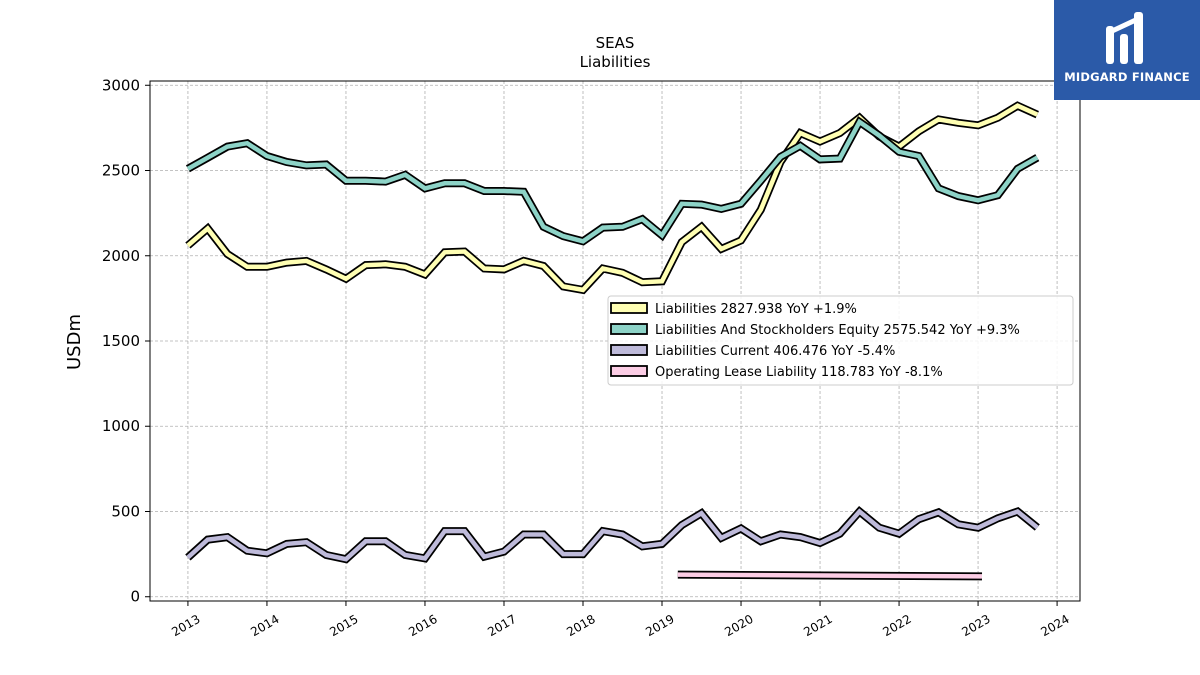  Describe the element at coordinates (343, 625) in the screenshot. I see `x-tick-label: 2015` at that location.